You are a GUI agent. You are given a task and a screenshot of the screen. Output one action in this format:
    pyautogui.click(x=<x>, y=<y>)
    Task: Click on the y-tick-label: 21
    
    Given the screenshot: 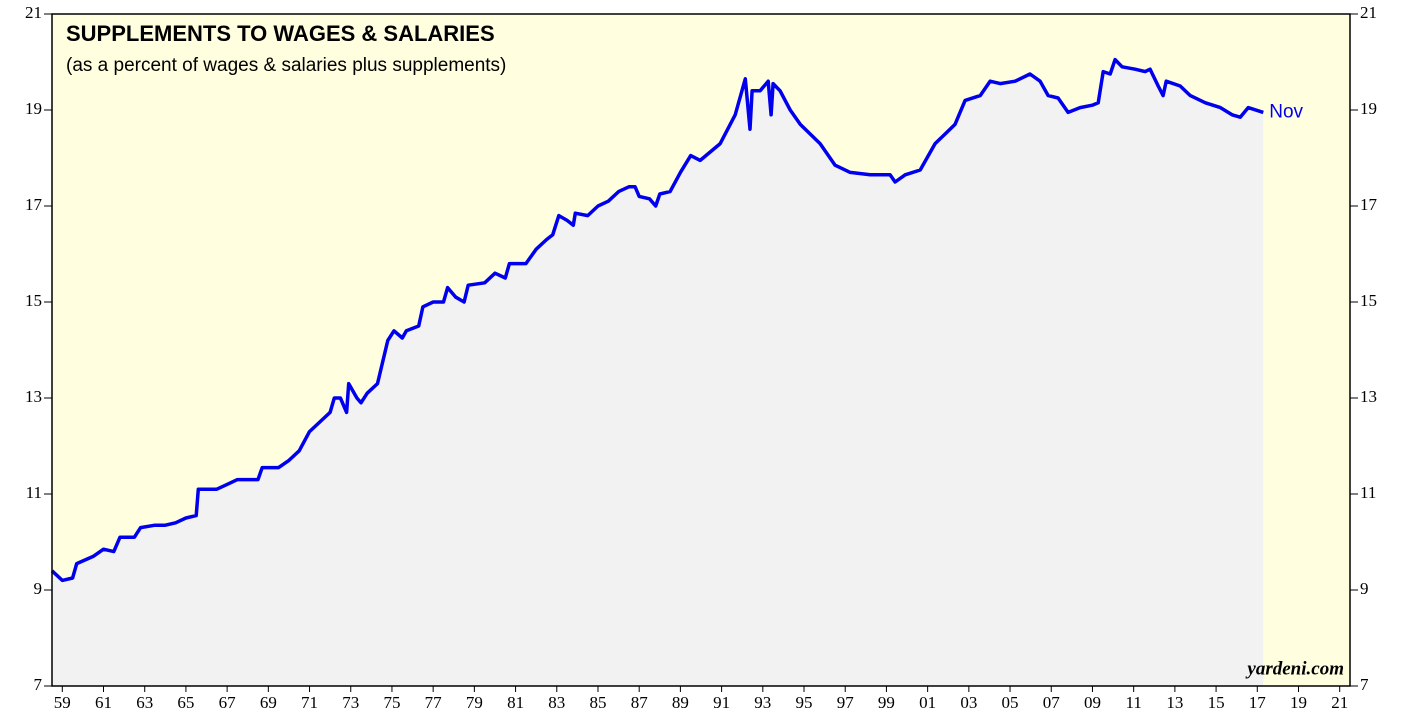 What is the action you would take?
    pyautogui.click(x=33, y=12)
    